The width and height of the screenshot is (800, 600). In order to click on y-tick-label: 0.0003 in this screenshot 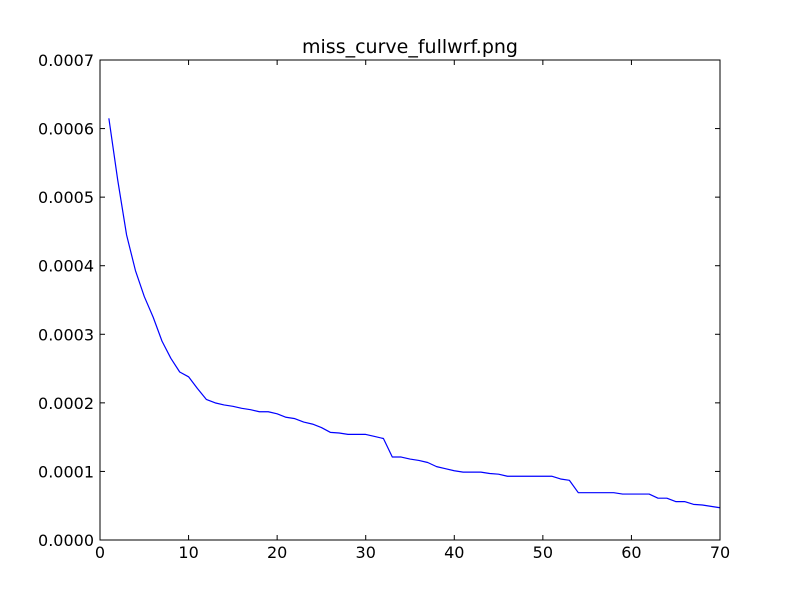, I will do `click(66, 334)`.